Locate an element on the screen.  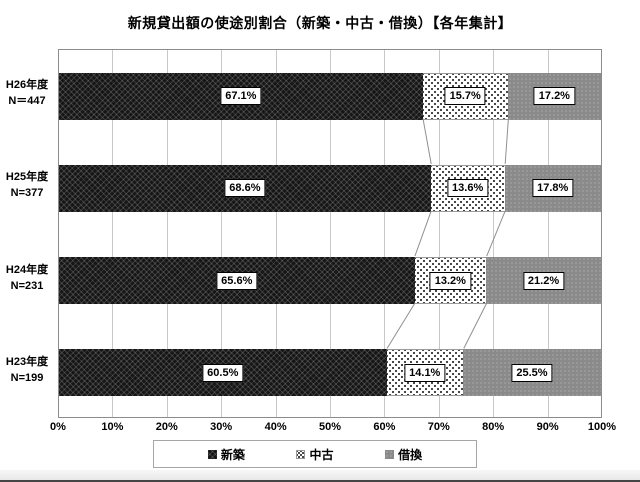
data-label-新築-H24年度: 65.6% is located at coordinates (237, 280).